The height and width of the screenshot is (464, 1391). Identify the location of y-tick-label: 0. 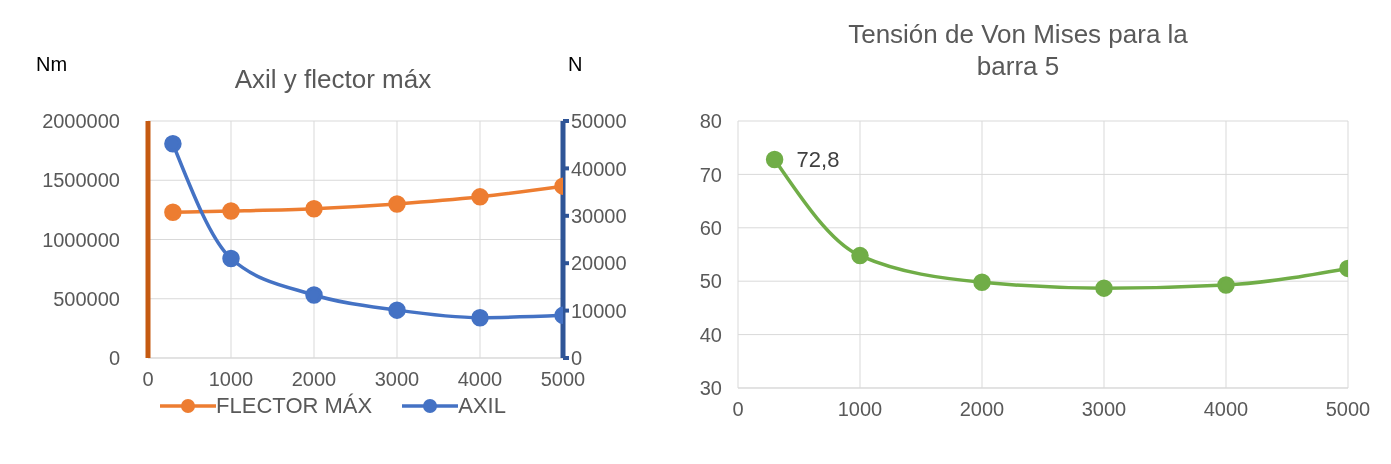
(114, 358).